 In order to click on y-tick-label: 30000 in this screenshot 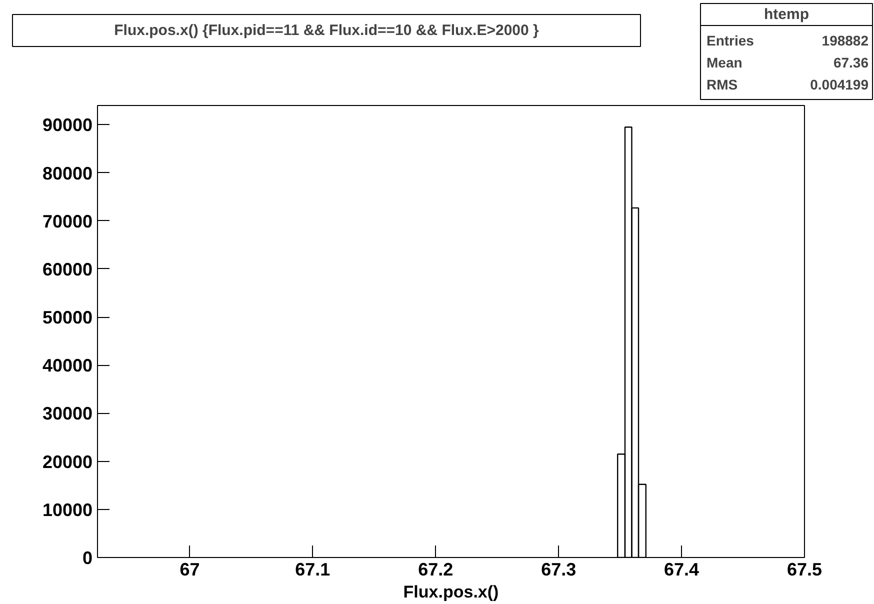, I will do `click(67, 414)`.